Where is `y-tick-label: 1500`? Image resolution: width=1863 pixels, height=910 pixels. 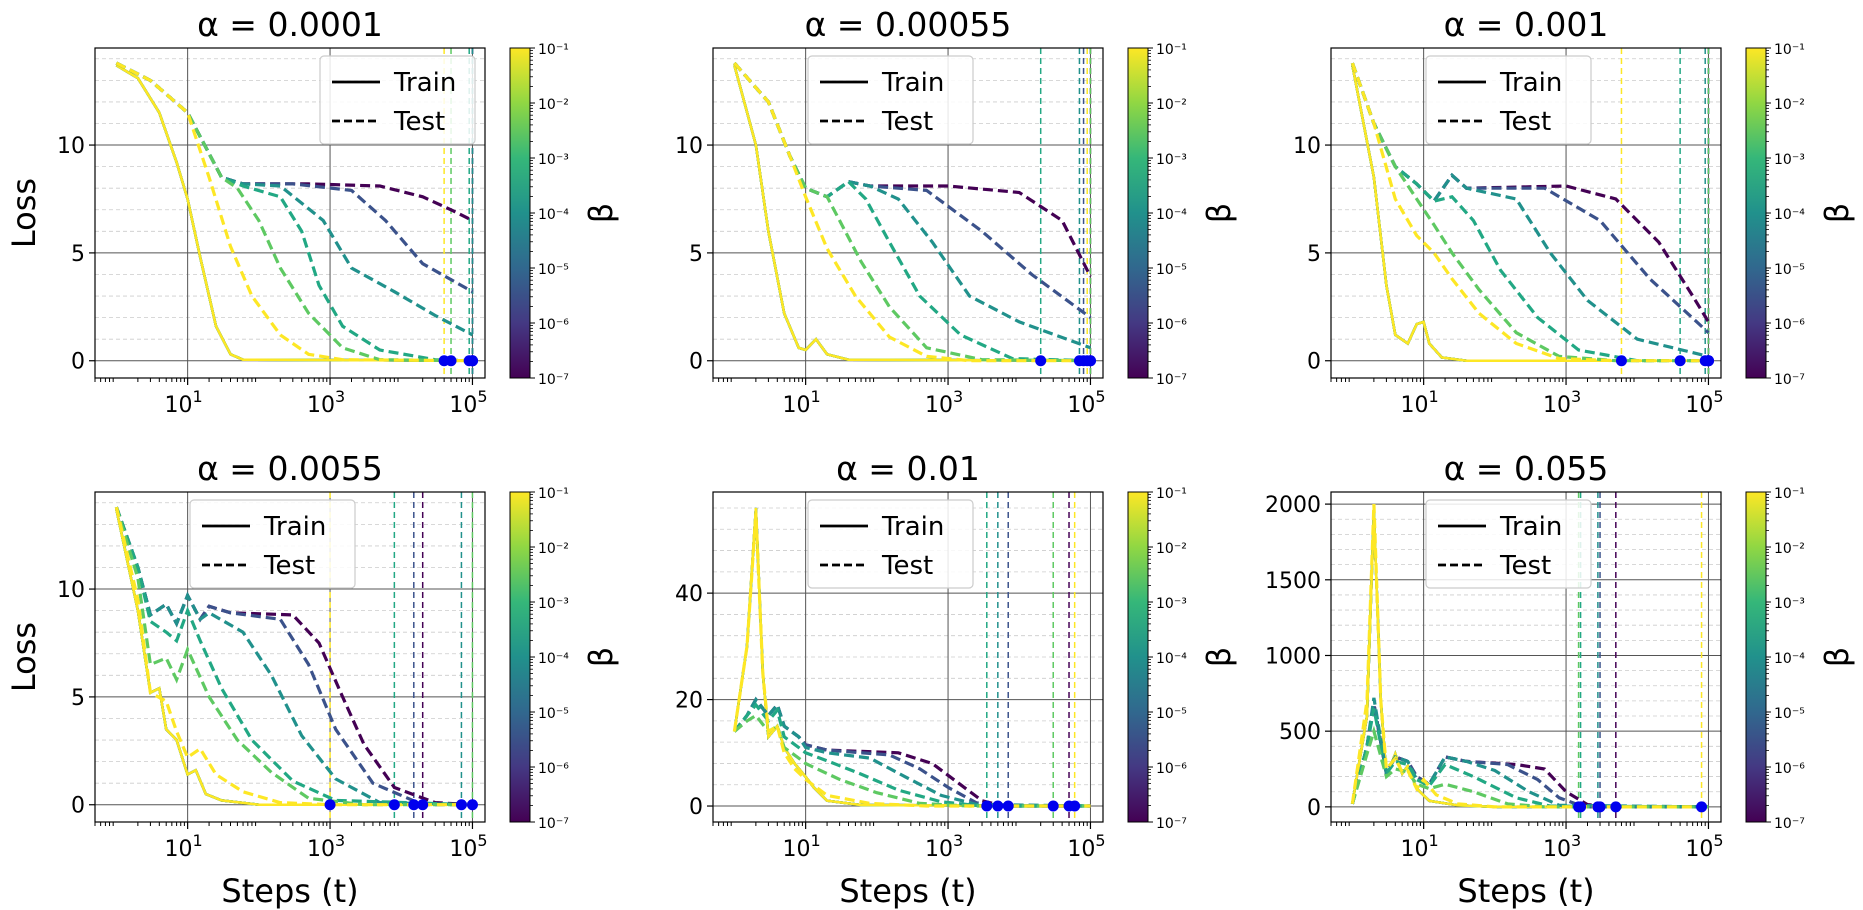 y-tick-label: 1500 is located at coordinates (1293, 581).